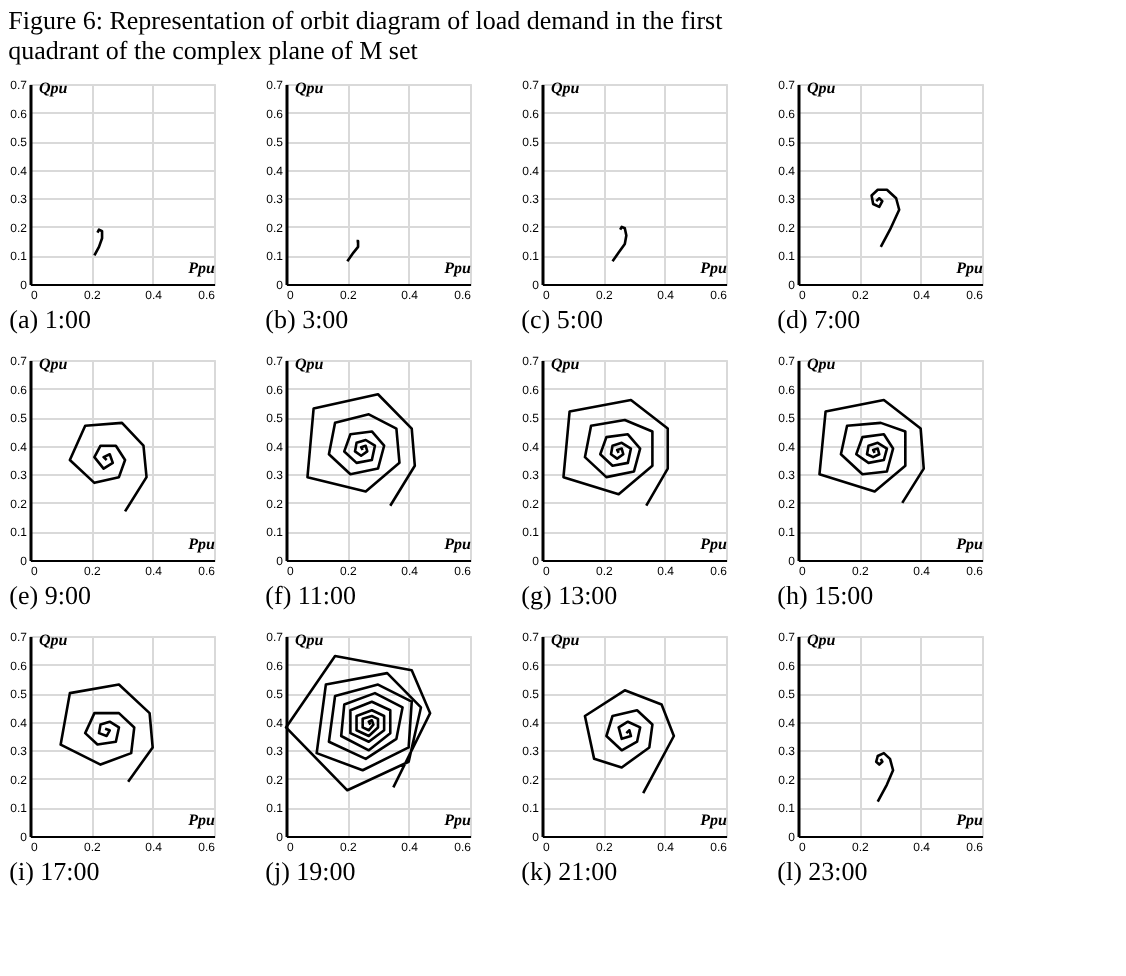 The height and width of the screenshot is (976, 1126). What do you see at coordinates (50, 595) in the screenshot?
I see `text: (e) 9:00` at bounding box center [50, 595].